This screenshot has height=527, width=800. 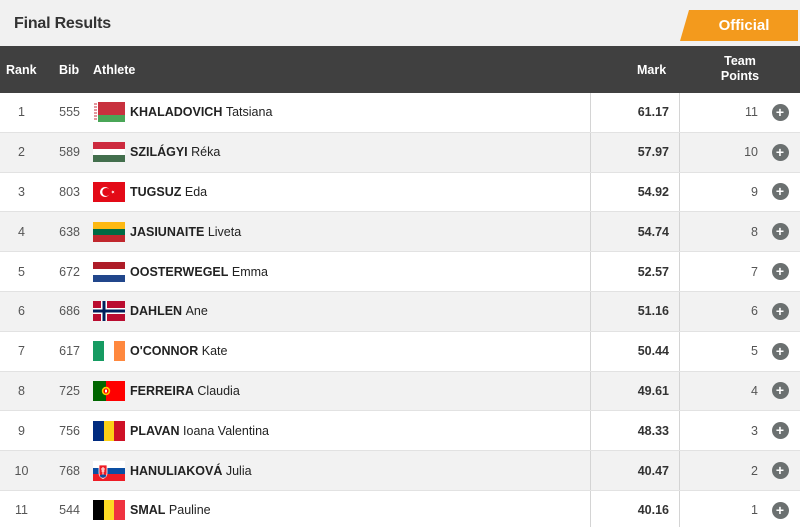 I want to click on table-row: 8 725 FERREIRA Claudia 49.61 4 +, so click(x=400, y=391).